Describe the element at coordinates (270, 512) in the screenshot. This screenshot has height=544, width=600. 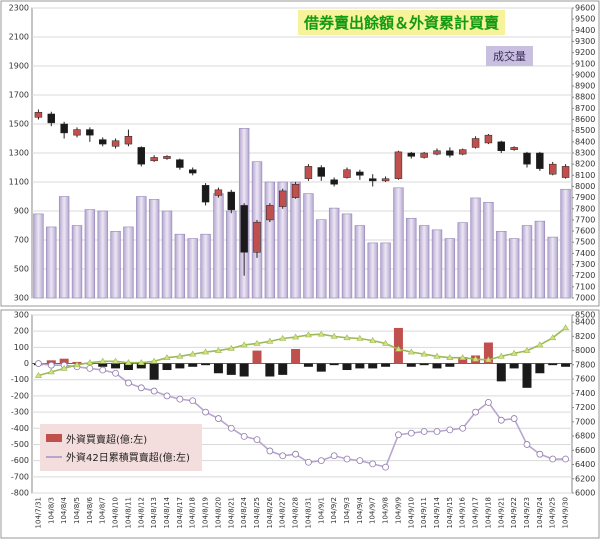
I see `x-tick-label: 104/8/26` at that location.